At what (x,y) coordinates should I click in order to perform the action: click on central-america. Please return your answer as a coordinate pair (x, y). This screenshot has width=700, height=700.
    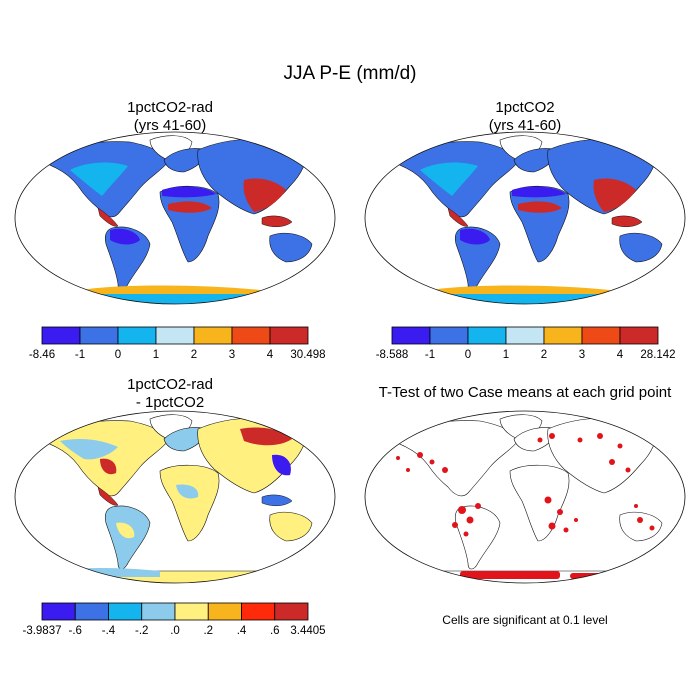
    Looking at the image, I should click on (108, 217).